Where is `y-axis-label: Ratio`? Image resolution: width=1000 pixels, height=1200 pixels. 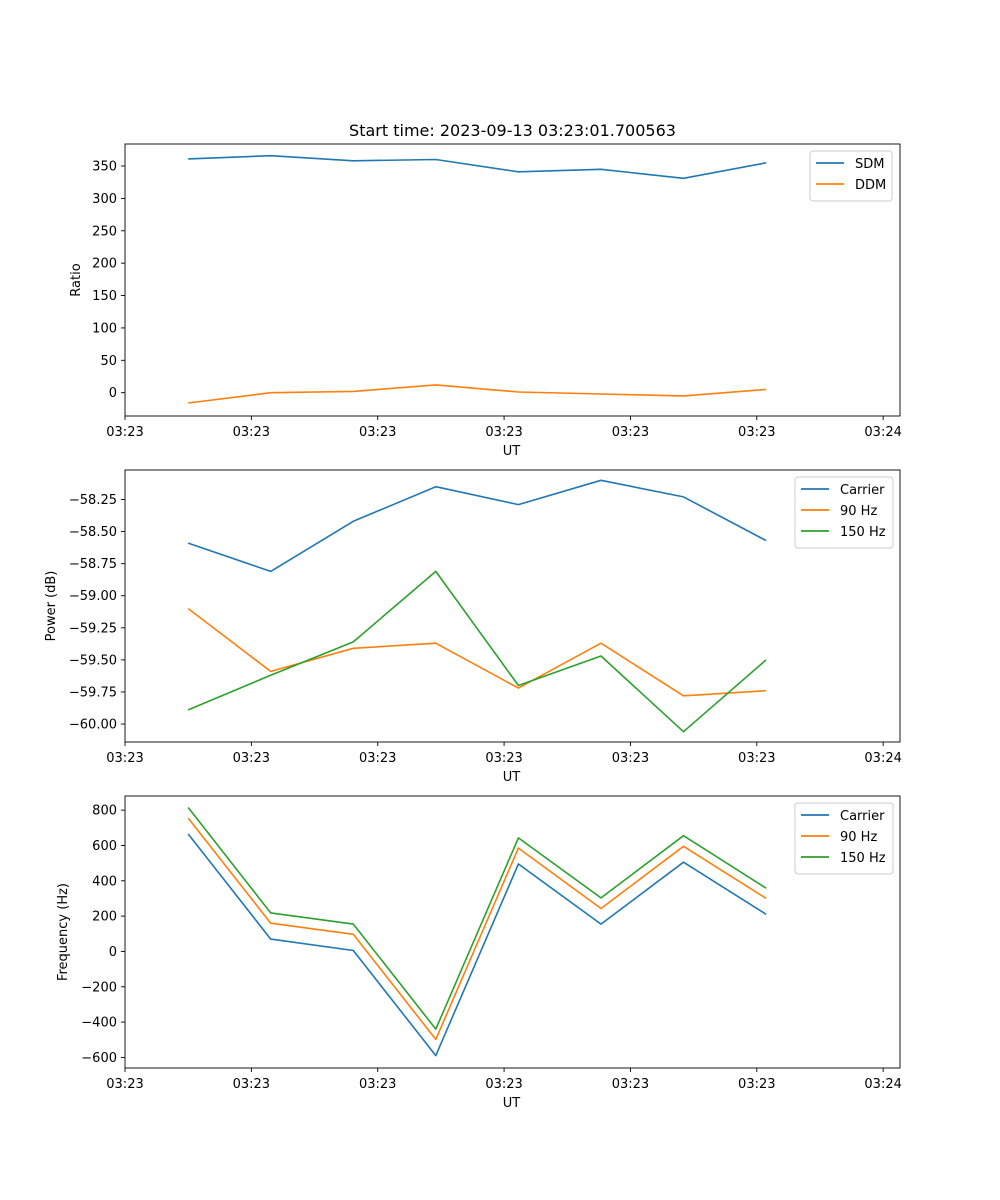 y-axis-label: Ratio is located at coordinates (76, 279).